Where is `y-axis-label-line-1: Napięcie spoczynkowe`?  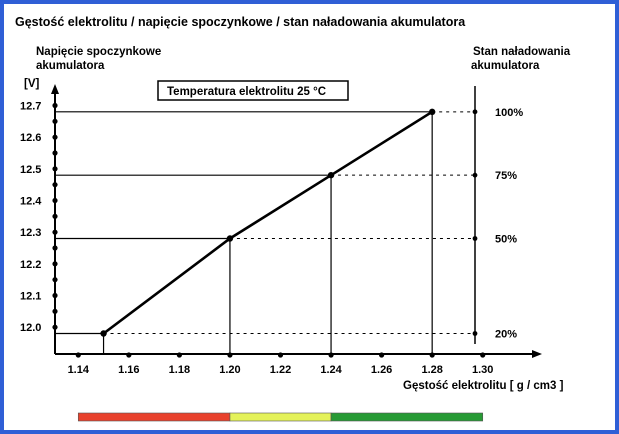 y-axis-label-line-1: Napięcie spoczynkowe is located at coordinates (98, 52).